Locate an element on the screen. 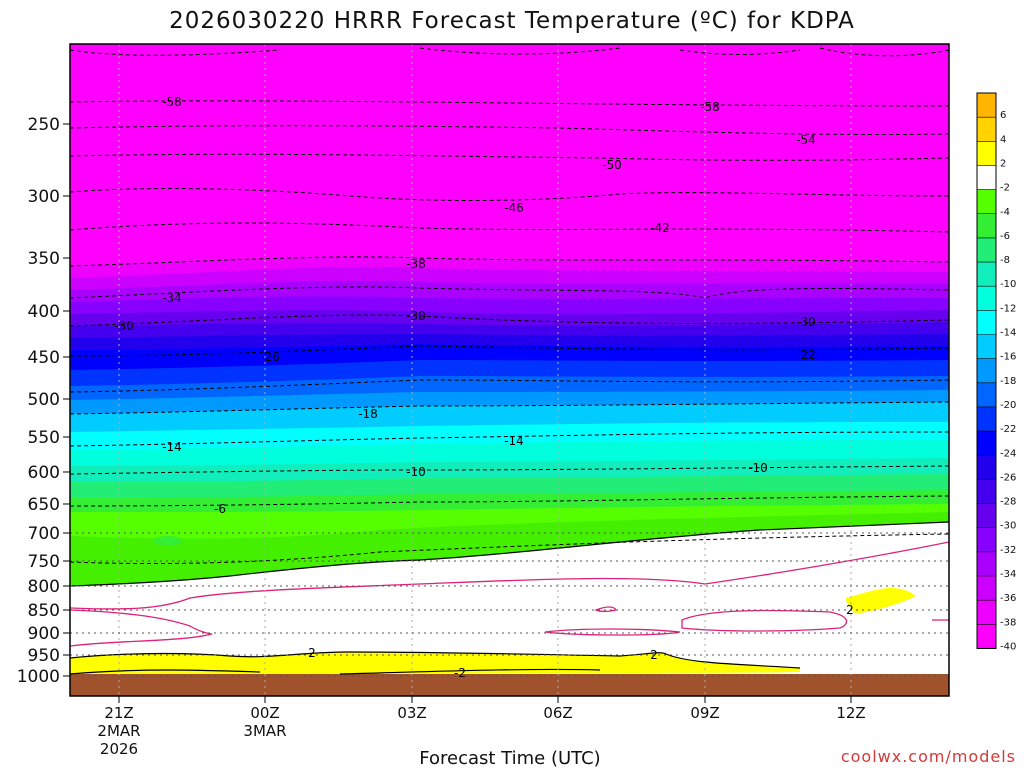 This screenshot has width=1024, height=768. contour-label: -6 is located at coordinates (220, 509).